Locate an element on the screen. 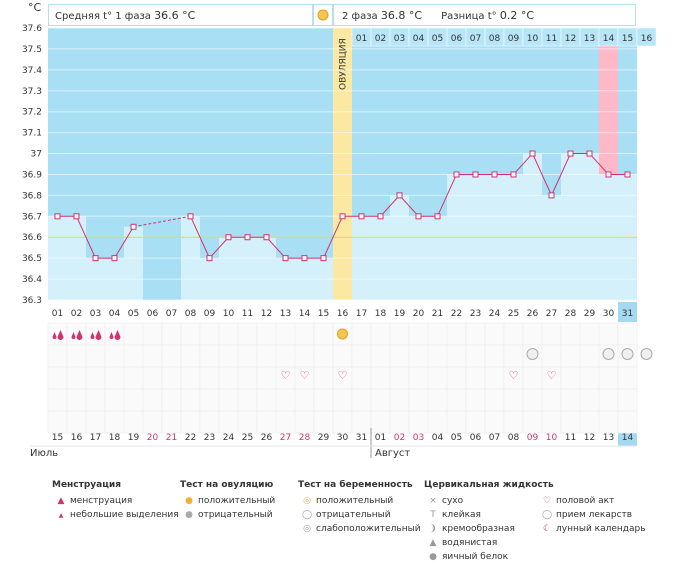 The width and height of the screenshot is (675, 587). date-label: 02 is located at coordinates (399, 438).